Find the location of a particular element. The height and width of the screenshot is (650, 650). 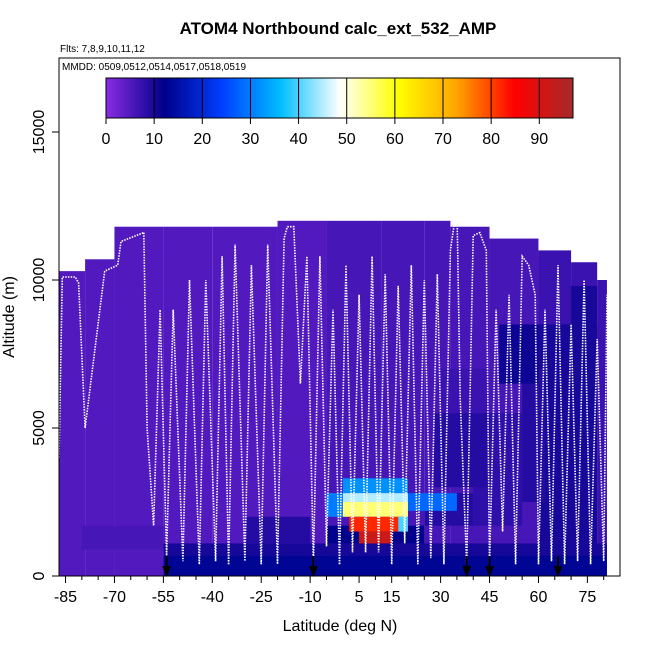

x-tick-label-11: 75 is located at coordinates (587, 597).